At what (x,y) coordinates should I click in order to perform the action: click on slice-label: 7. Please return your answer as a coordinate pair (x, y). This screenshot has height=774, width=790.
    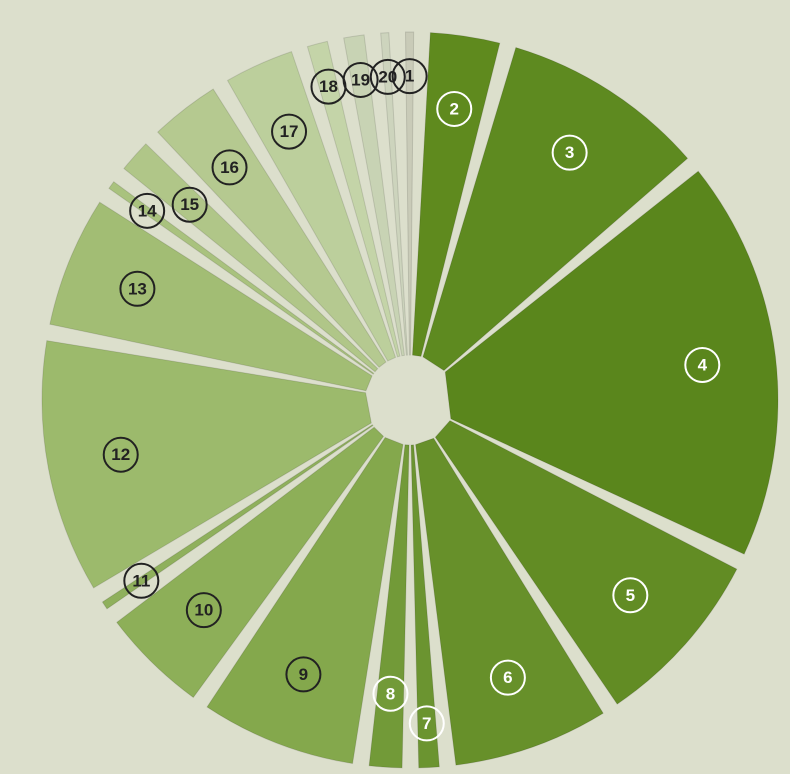
    Looking at the image, I should click on (426, 723).